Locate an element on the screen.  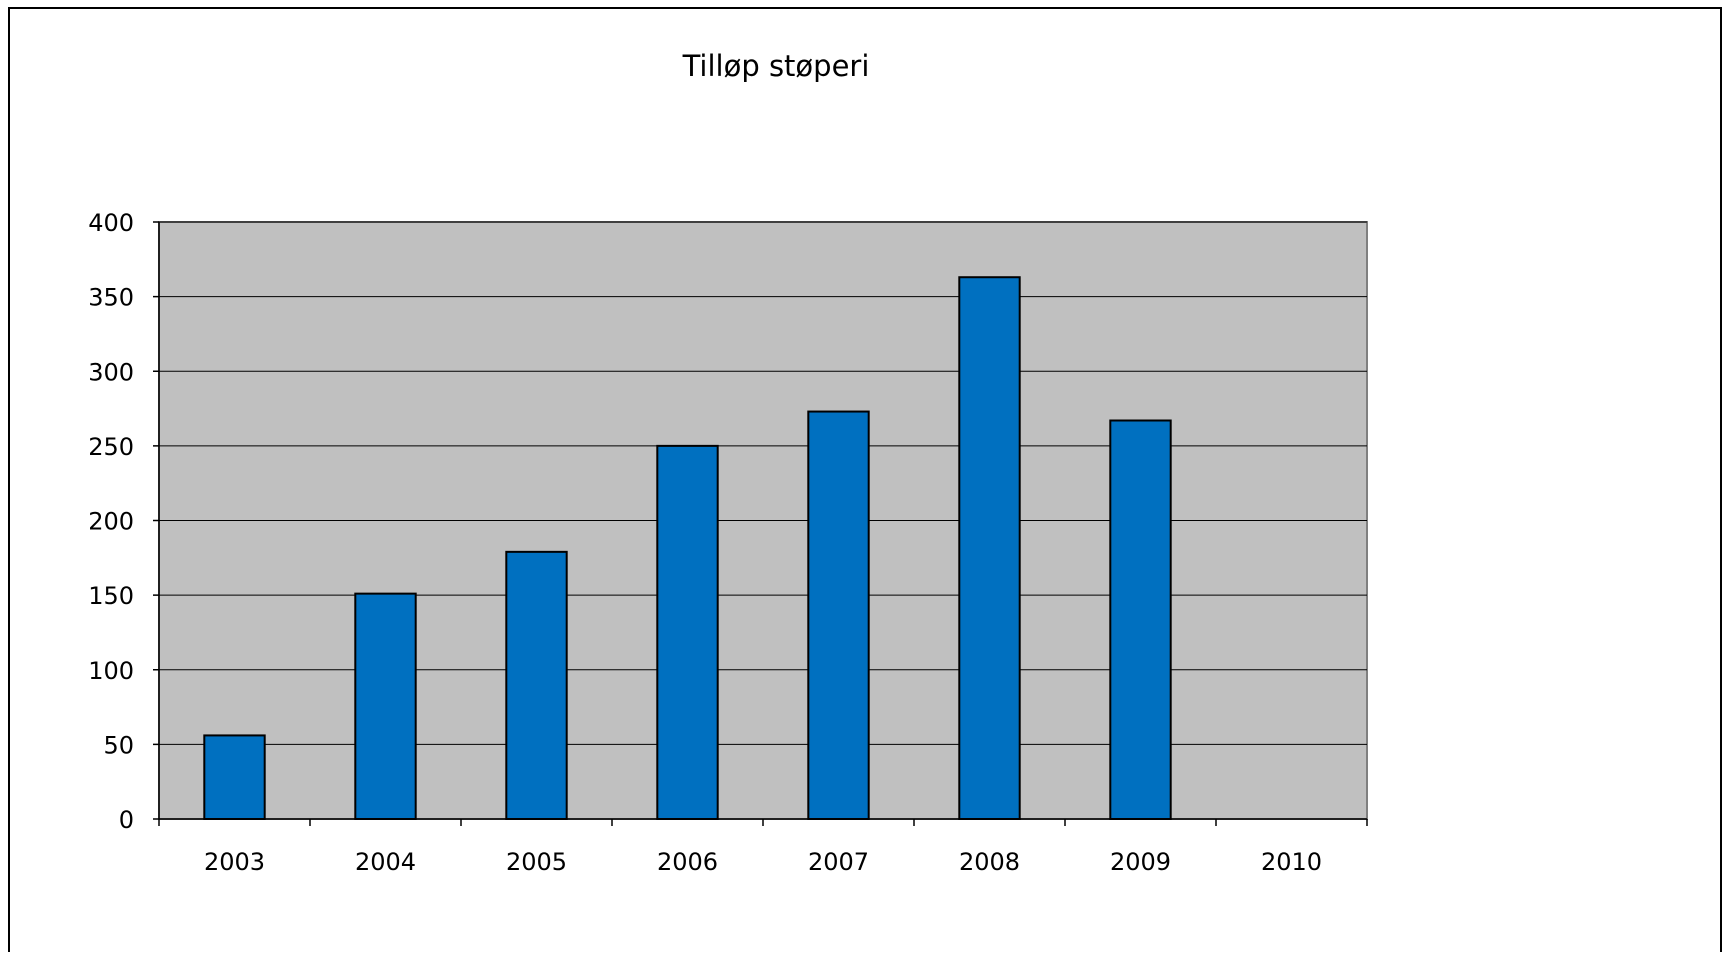
y-tick-label: 150 is located at coordinates (111, 596).